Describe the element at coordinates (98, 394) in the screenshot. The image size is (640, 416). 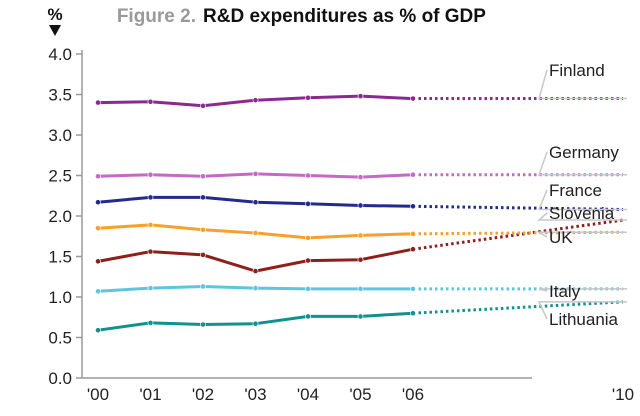
I see `x-tick-label: '00` at that location.